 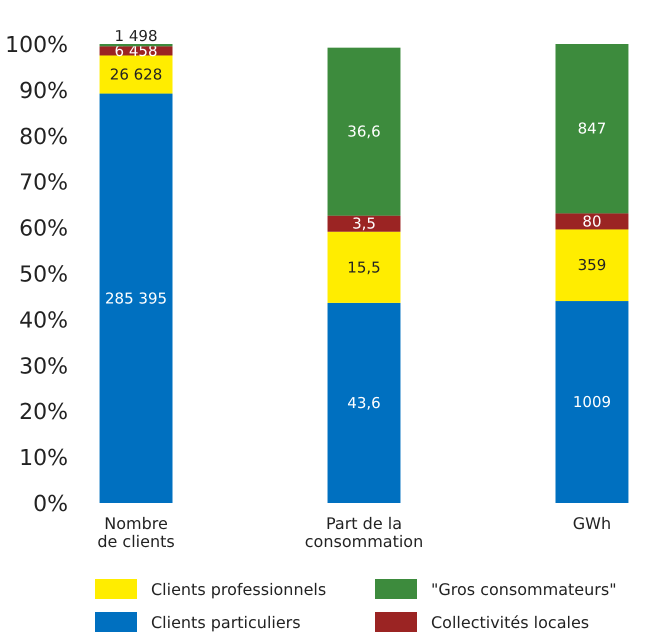 I want to click on text: 1 498, so click(x=136, y=36).